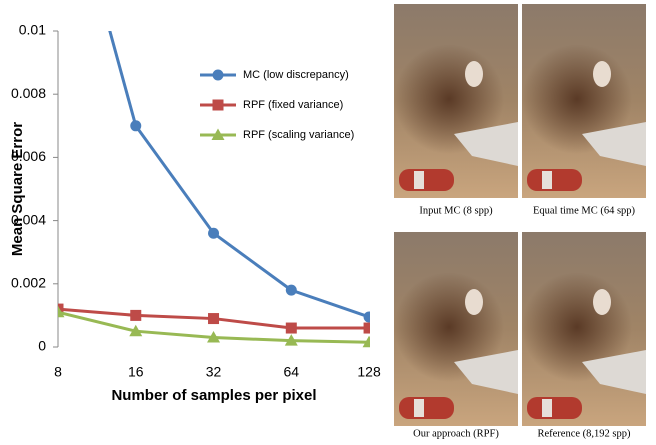 The image size is (656, 445). What do you see at coordinates (58, 372) in the screenshot?
I see `x-tick-label: 8` at bounding box center [58, 372].